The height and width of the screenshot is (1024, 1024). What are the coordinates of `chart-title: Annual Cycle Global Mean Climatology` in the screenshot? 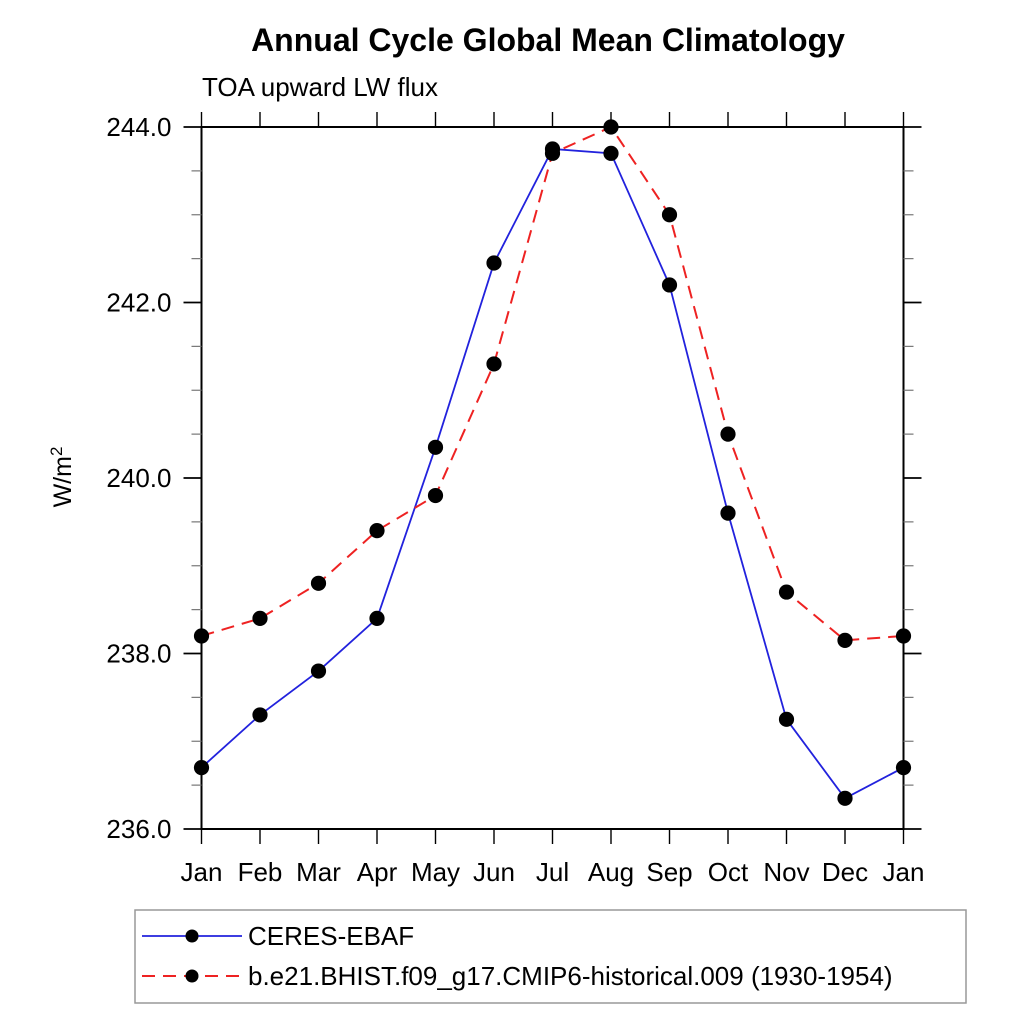 It's located at (548, 40).